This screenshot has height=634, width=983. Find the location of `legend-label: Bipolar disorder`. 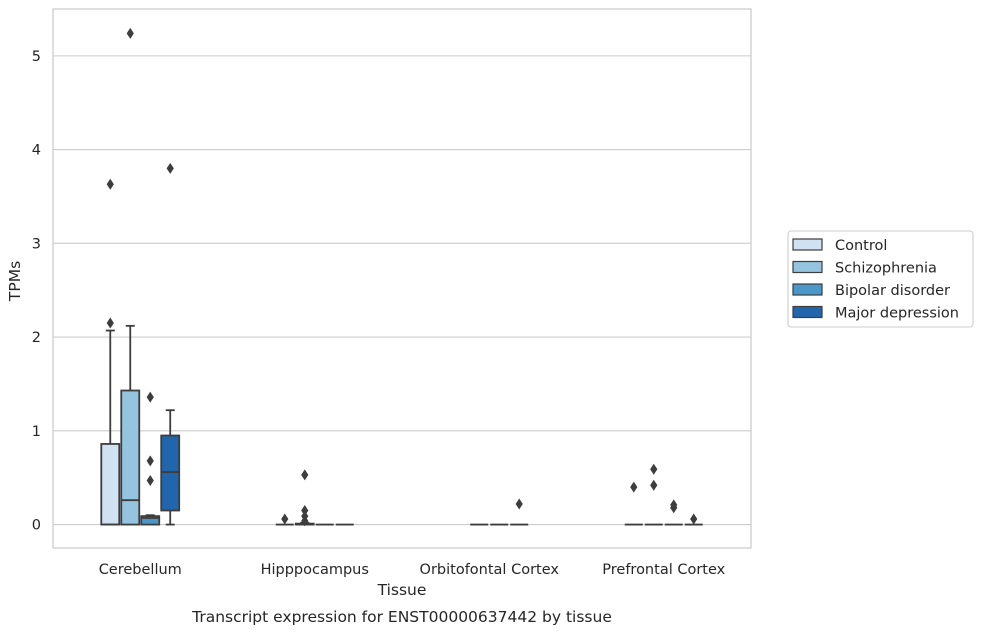

legend-label: Bipolar disorder is located at coordinates (892, 291).